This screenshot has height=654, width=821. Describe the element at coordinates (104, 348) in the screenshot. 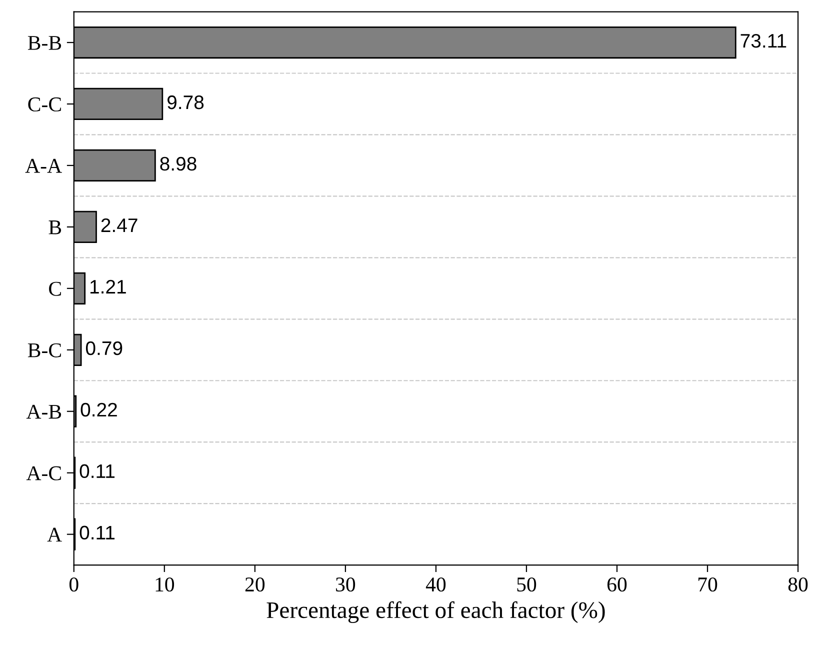

I see `data-label: 0.79` at that location.